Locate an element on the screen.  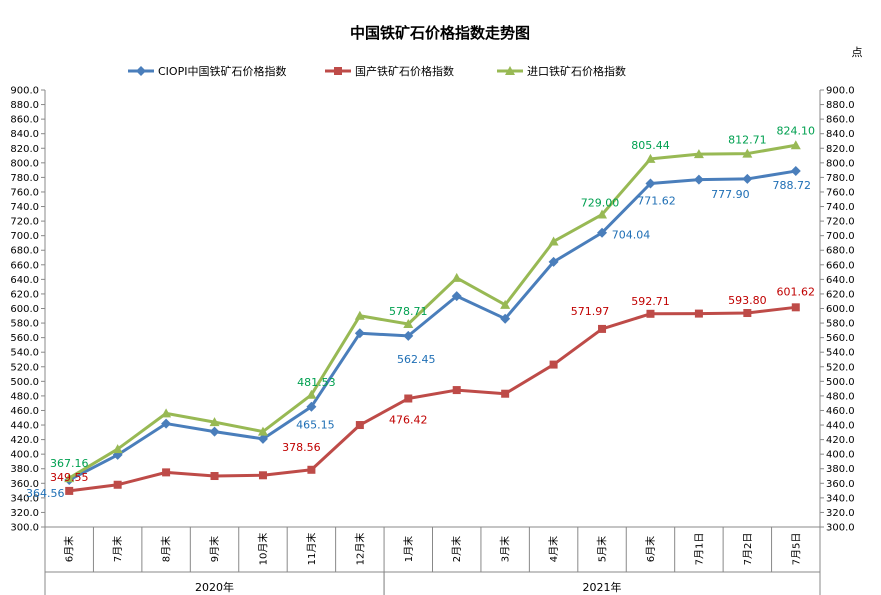
y-tick-label-left: 460.0 is located at coordinates (24, 411).